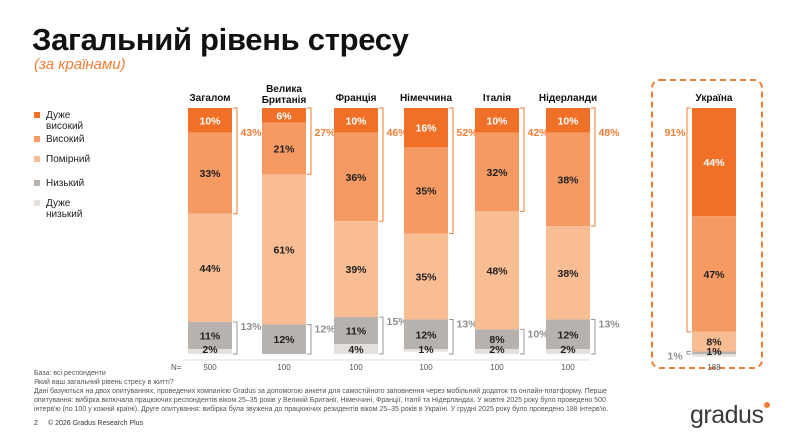  What do you see at coordinates (426, 98) in the screenshot?
I see `category-label-cat3: Німеччина` at bounding box center [426, 98].